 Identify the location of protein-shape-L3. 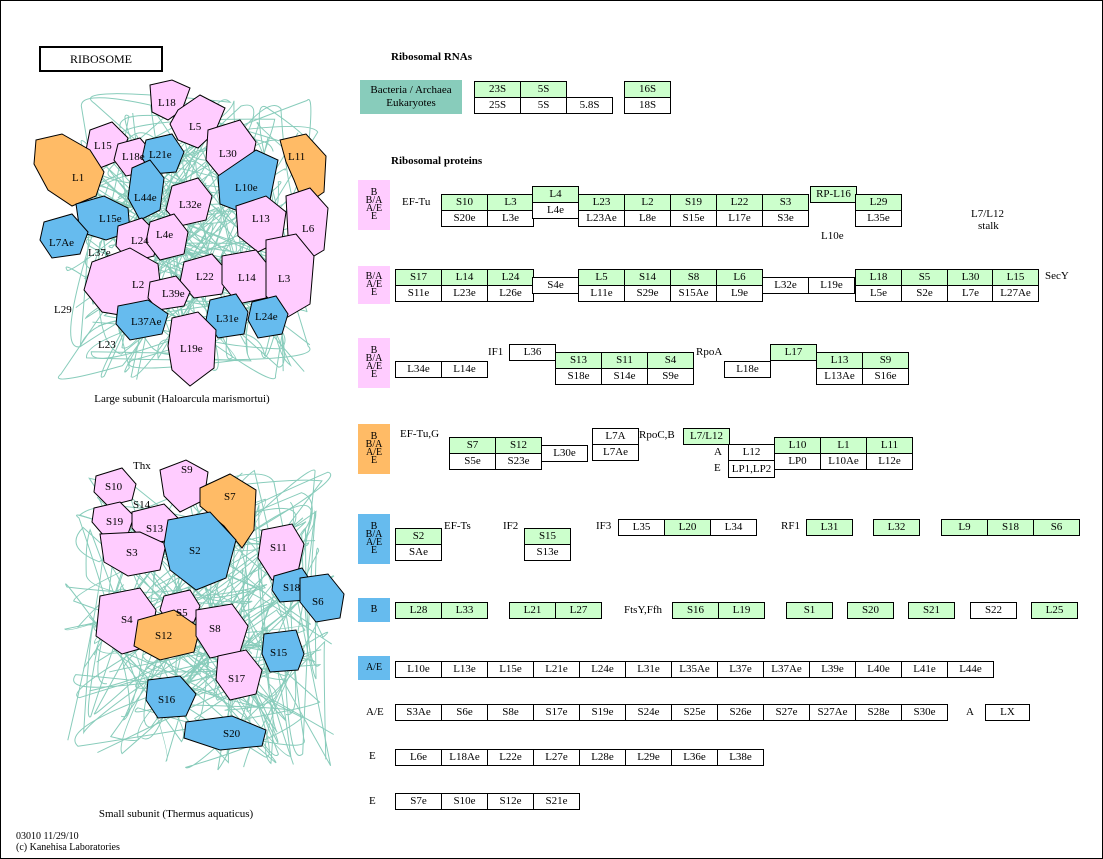
(290, 276).